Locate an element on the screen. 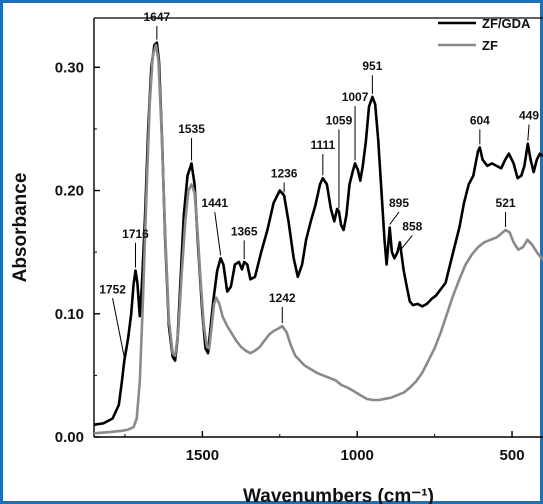  peak-label: 604 is located at coordinates (480, 120).